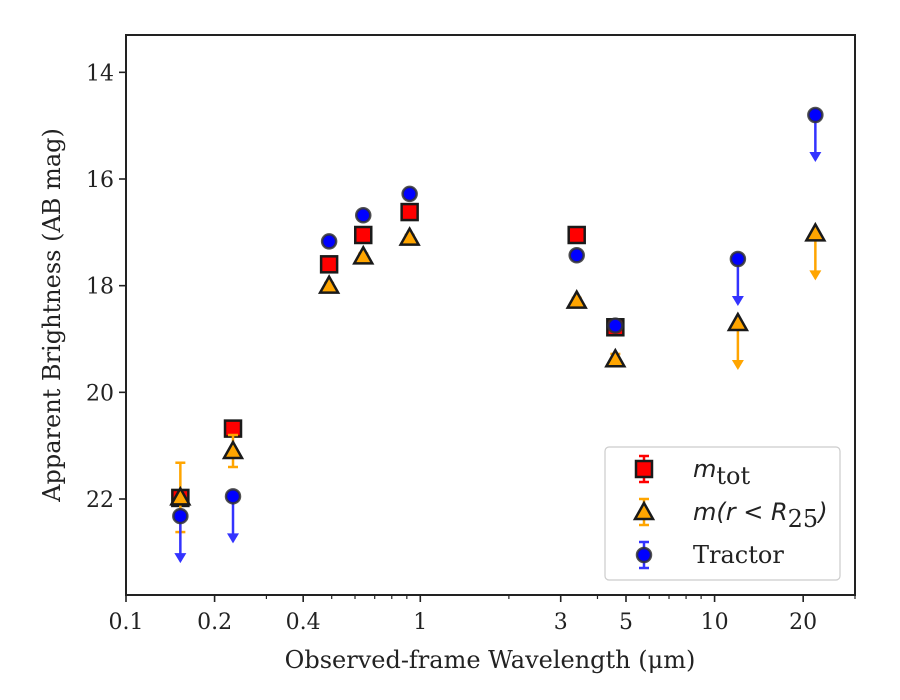 The image size is (900, 700). Describe the element at coordinates (721, 472) in the screenshot. I see `legend-label: mtot` at that location.